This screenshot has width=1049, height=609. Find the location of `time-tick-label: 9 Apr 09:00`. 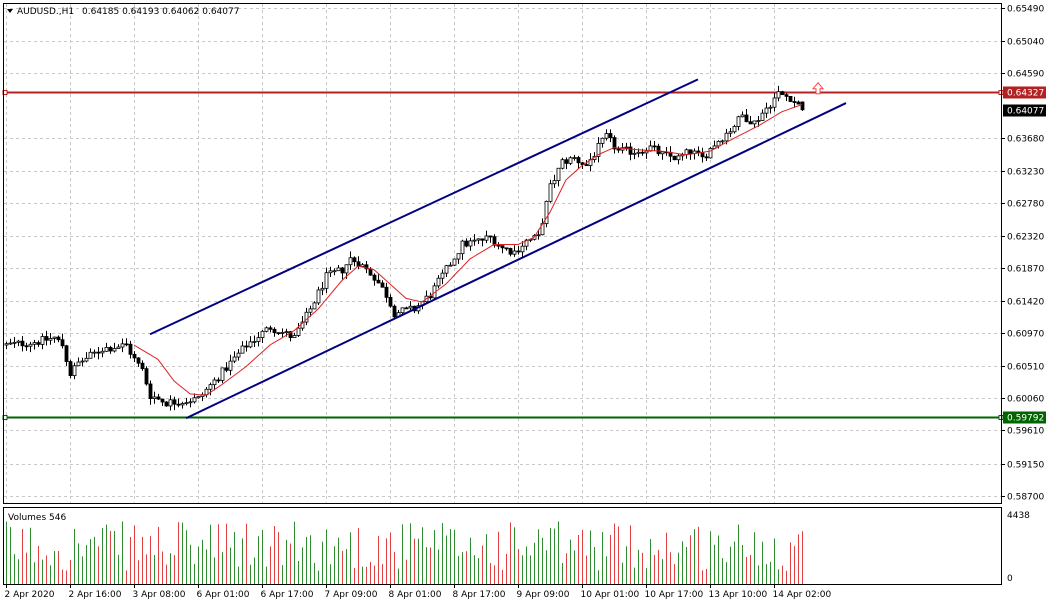

time-tick-label: 9 Apr 09:00 is located at coordinates (543, 595).